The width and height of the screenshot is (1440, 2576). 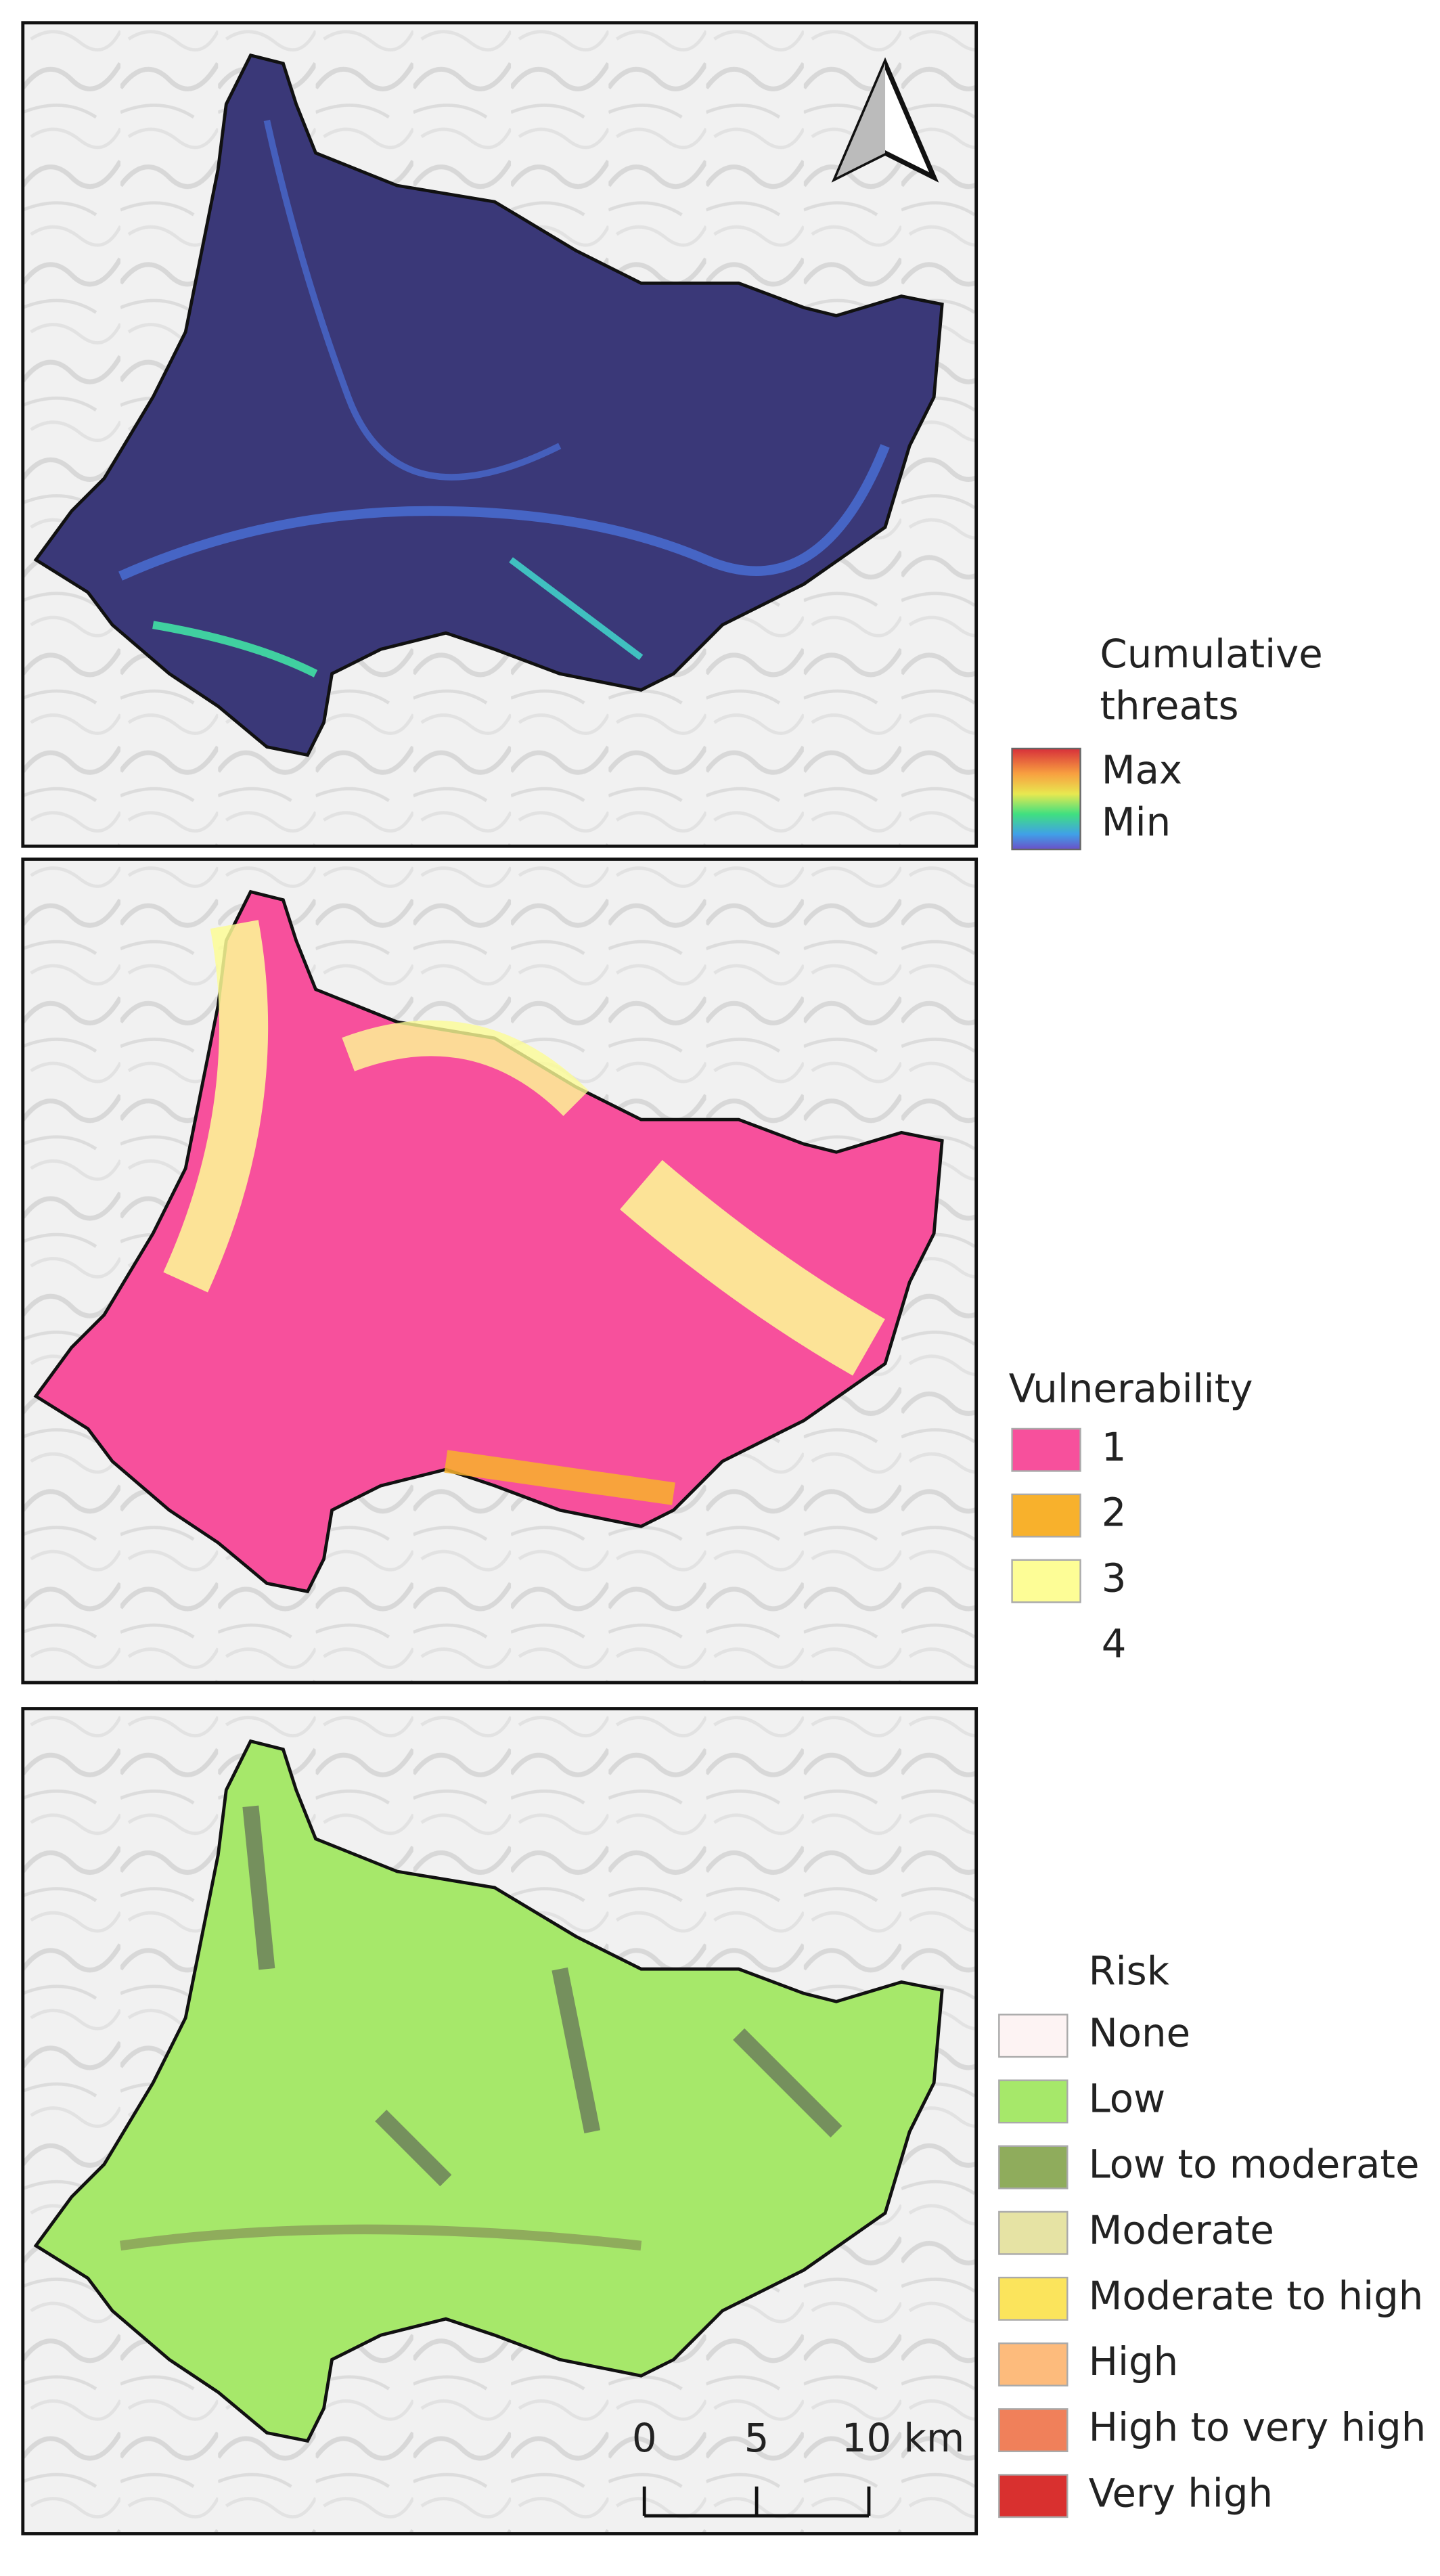 I want to click on ramp-max-label: Max, so click(x=1142, y=770).